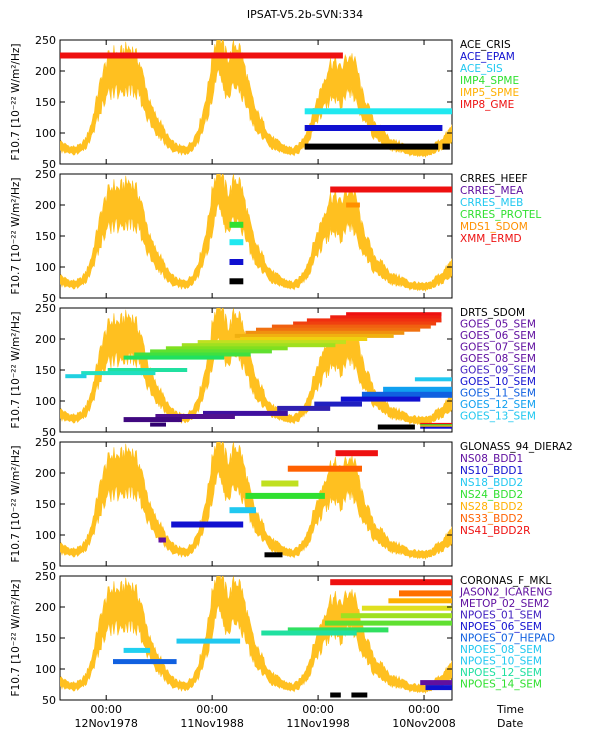 This screenshot has height=733, width=597. What do you see at coordinates (501, 685) in the screenshot?
I see `legend-entry: NPOES_14_SEM` at bounding box center [501, 685].